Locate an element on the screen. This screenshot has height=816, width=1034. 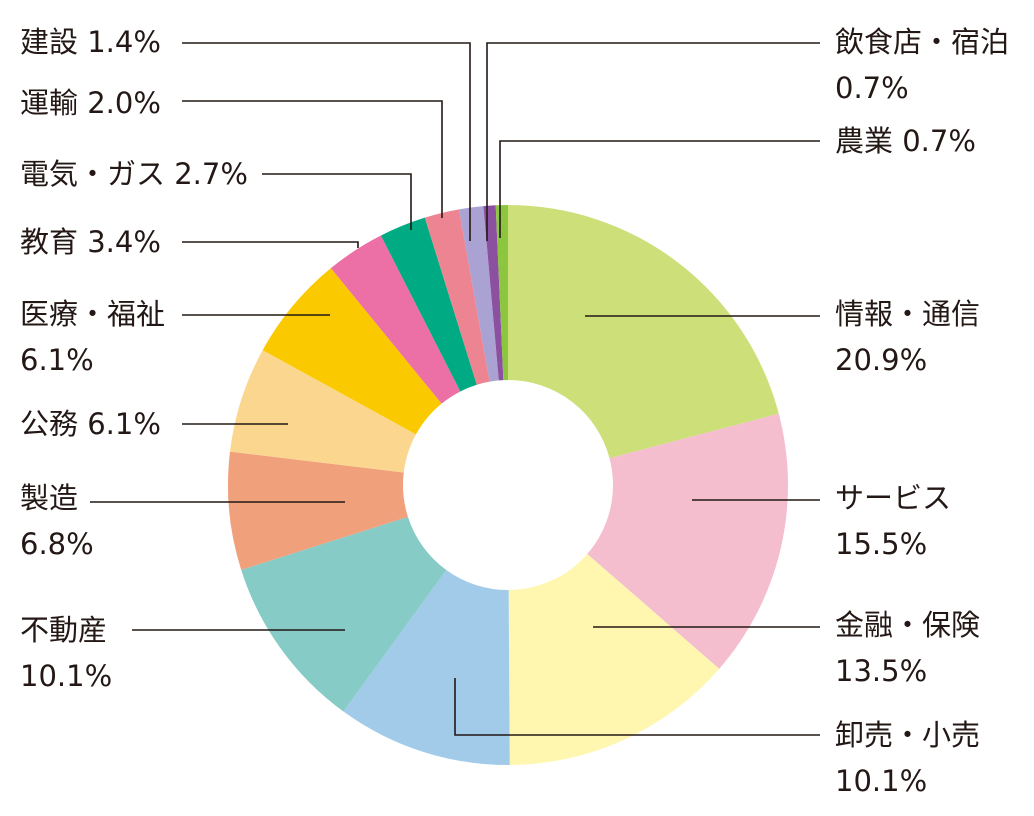
slice-label-line: 運輸 2.0% is located at coordinates (90, 103).